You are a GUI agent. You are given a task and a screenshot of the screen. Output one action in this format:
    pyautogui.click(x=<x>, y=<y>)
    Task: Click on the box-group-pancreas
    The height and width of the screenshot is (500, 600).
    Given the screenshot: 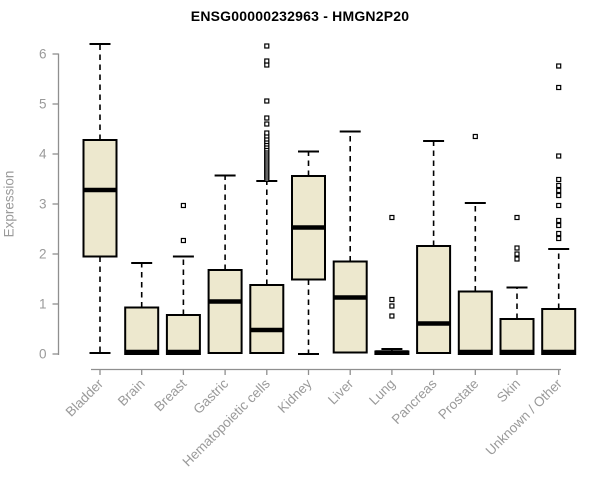 What is the action you would take?
    pyautogui.click(x=434, y=247)
    